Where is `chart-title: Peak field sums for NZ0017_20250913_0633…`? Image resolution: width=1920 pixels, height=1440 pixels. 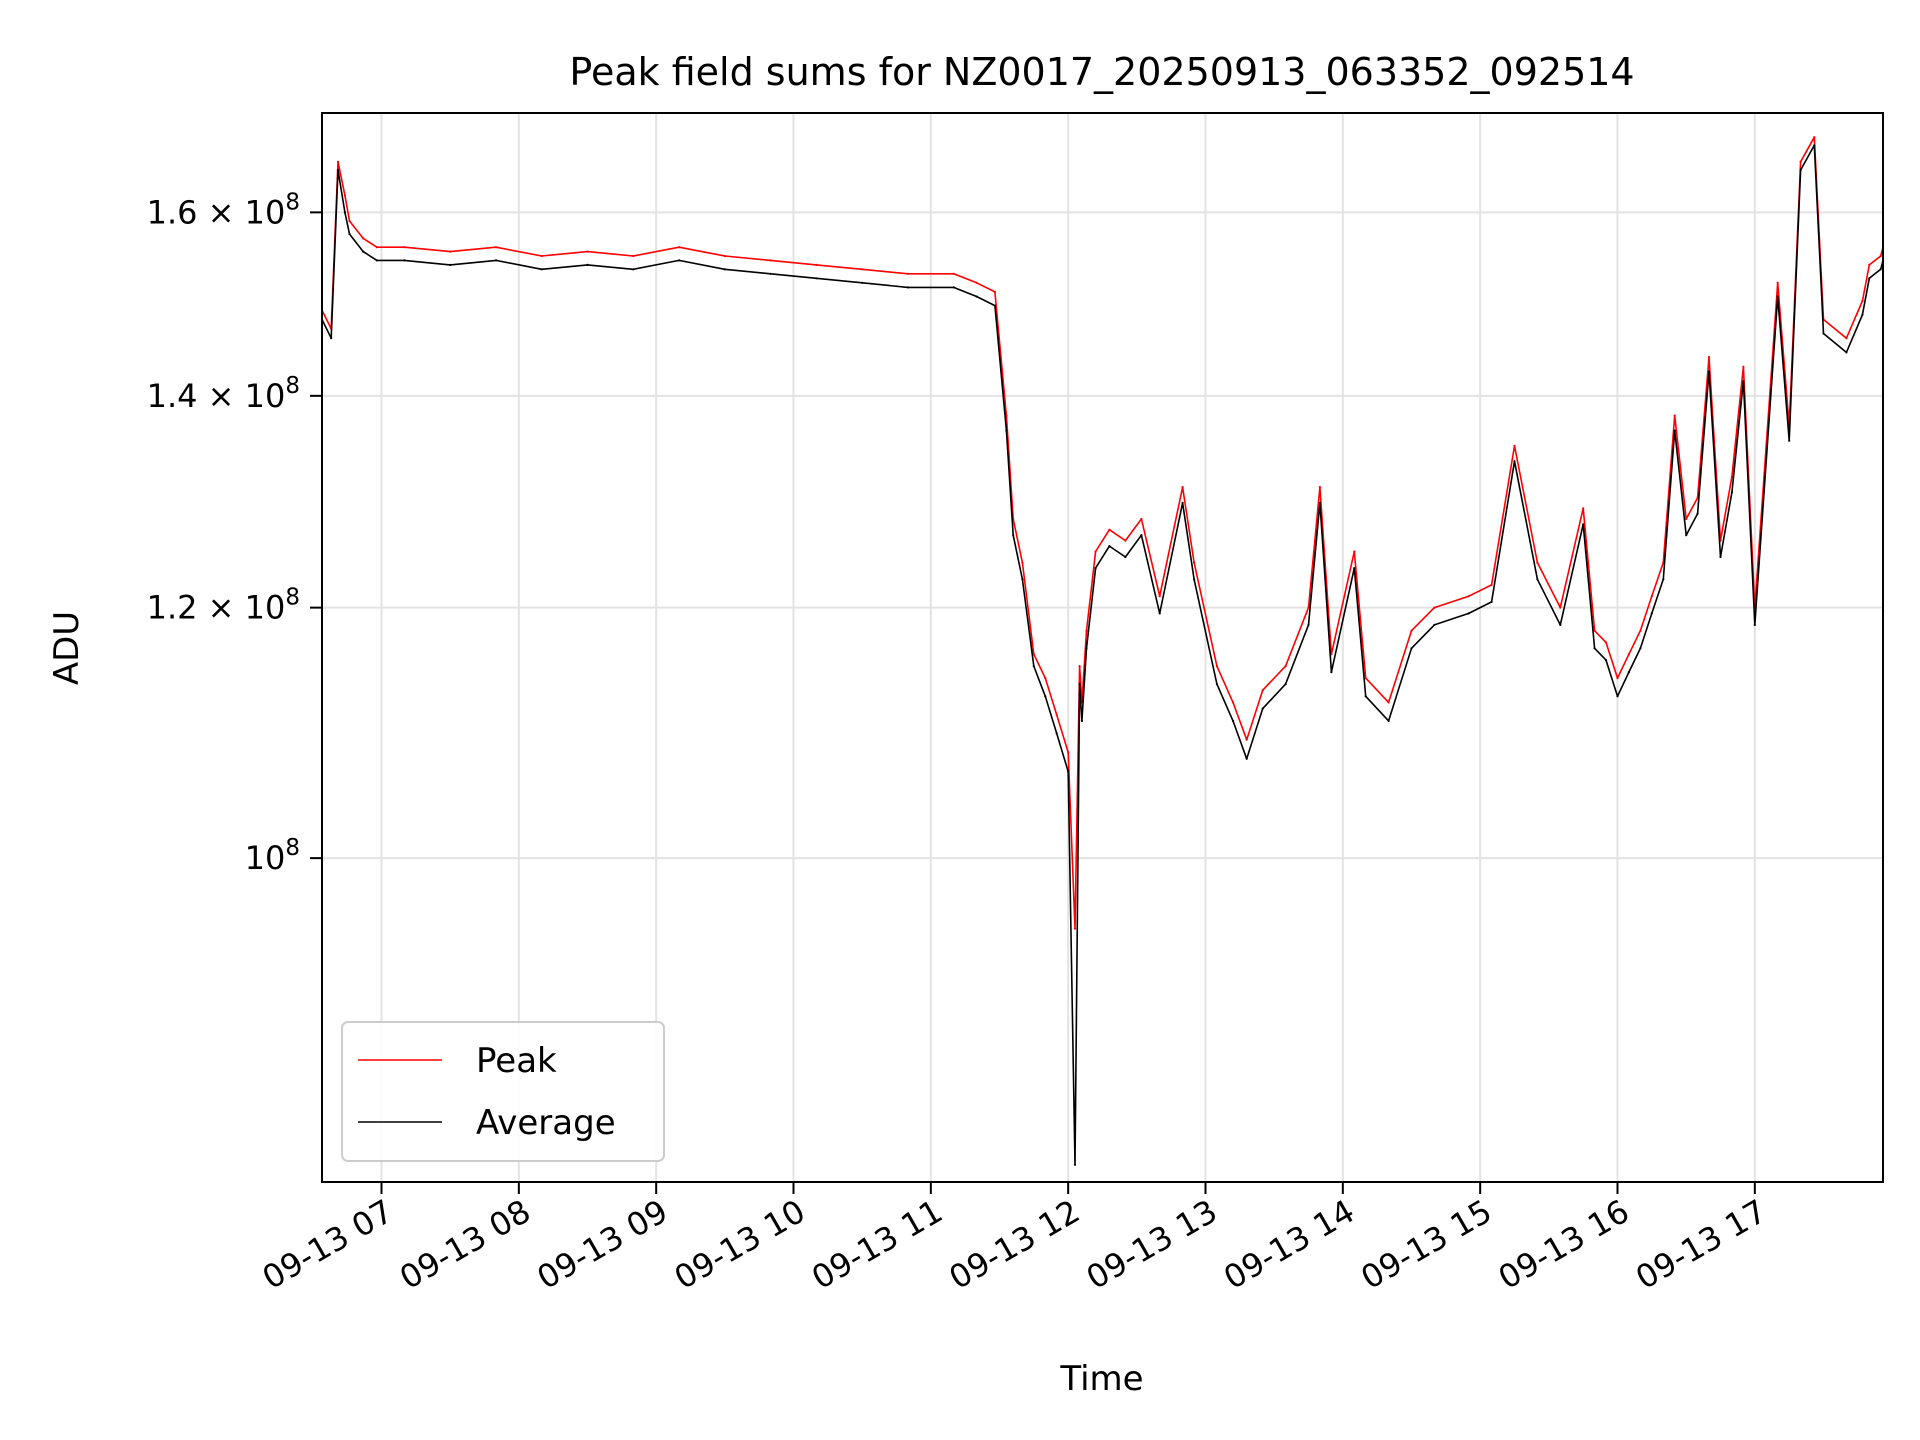
chart-title: Peak field sums for NZ0017_20250913_0633… is located at coordinates (1101, 72).